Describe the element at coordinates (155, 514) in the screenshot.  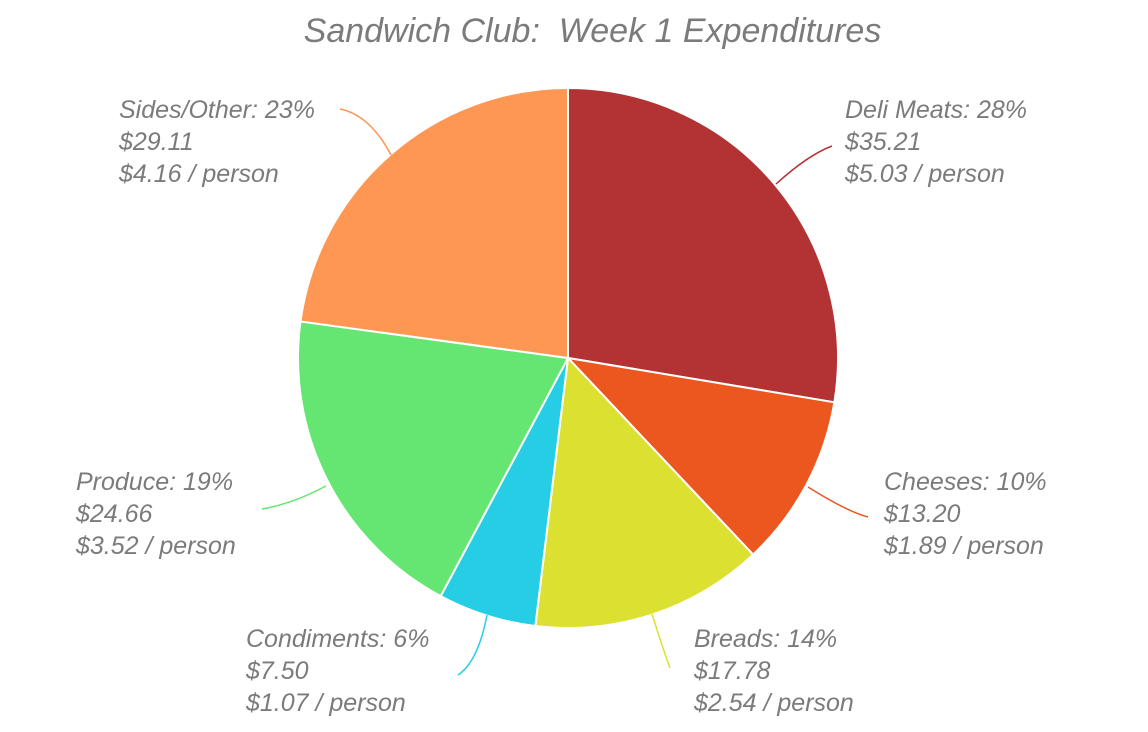
I see `data-label-produce: Produce: 19% $24.66 $3.52 / person` at that location.